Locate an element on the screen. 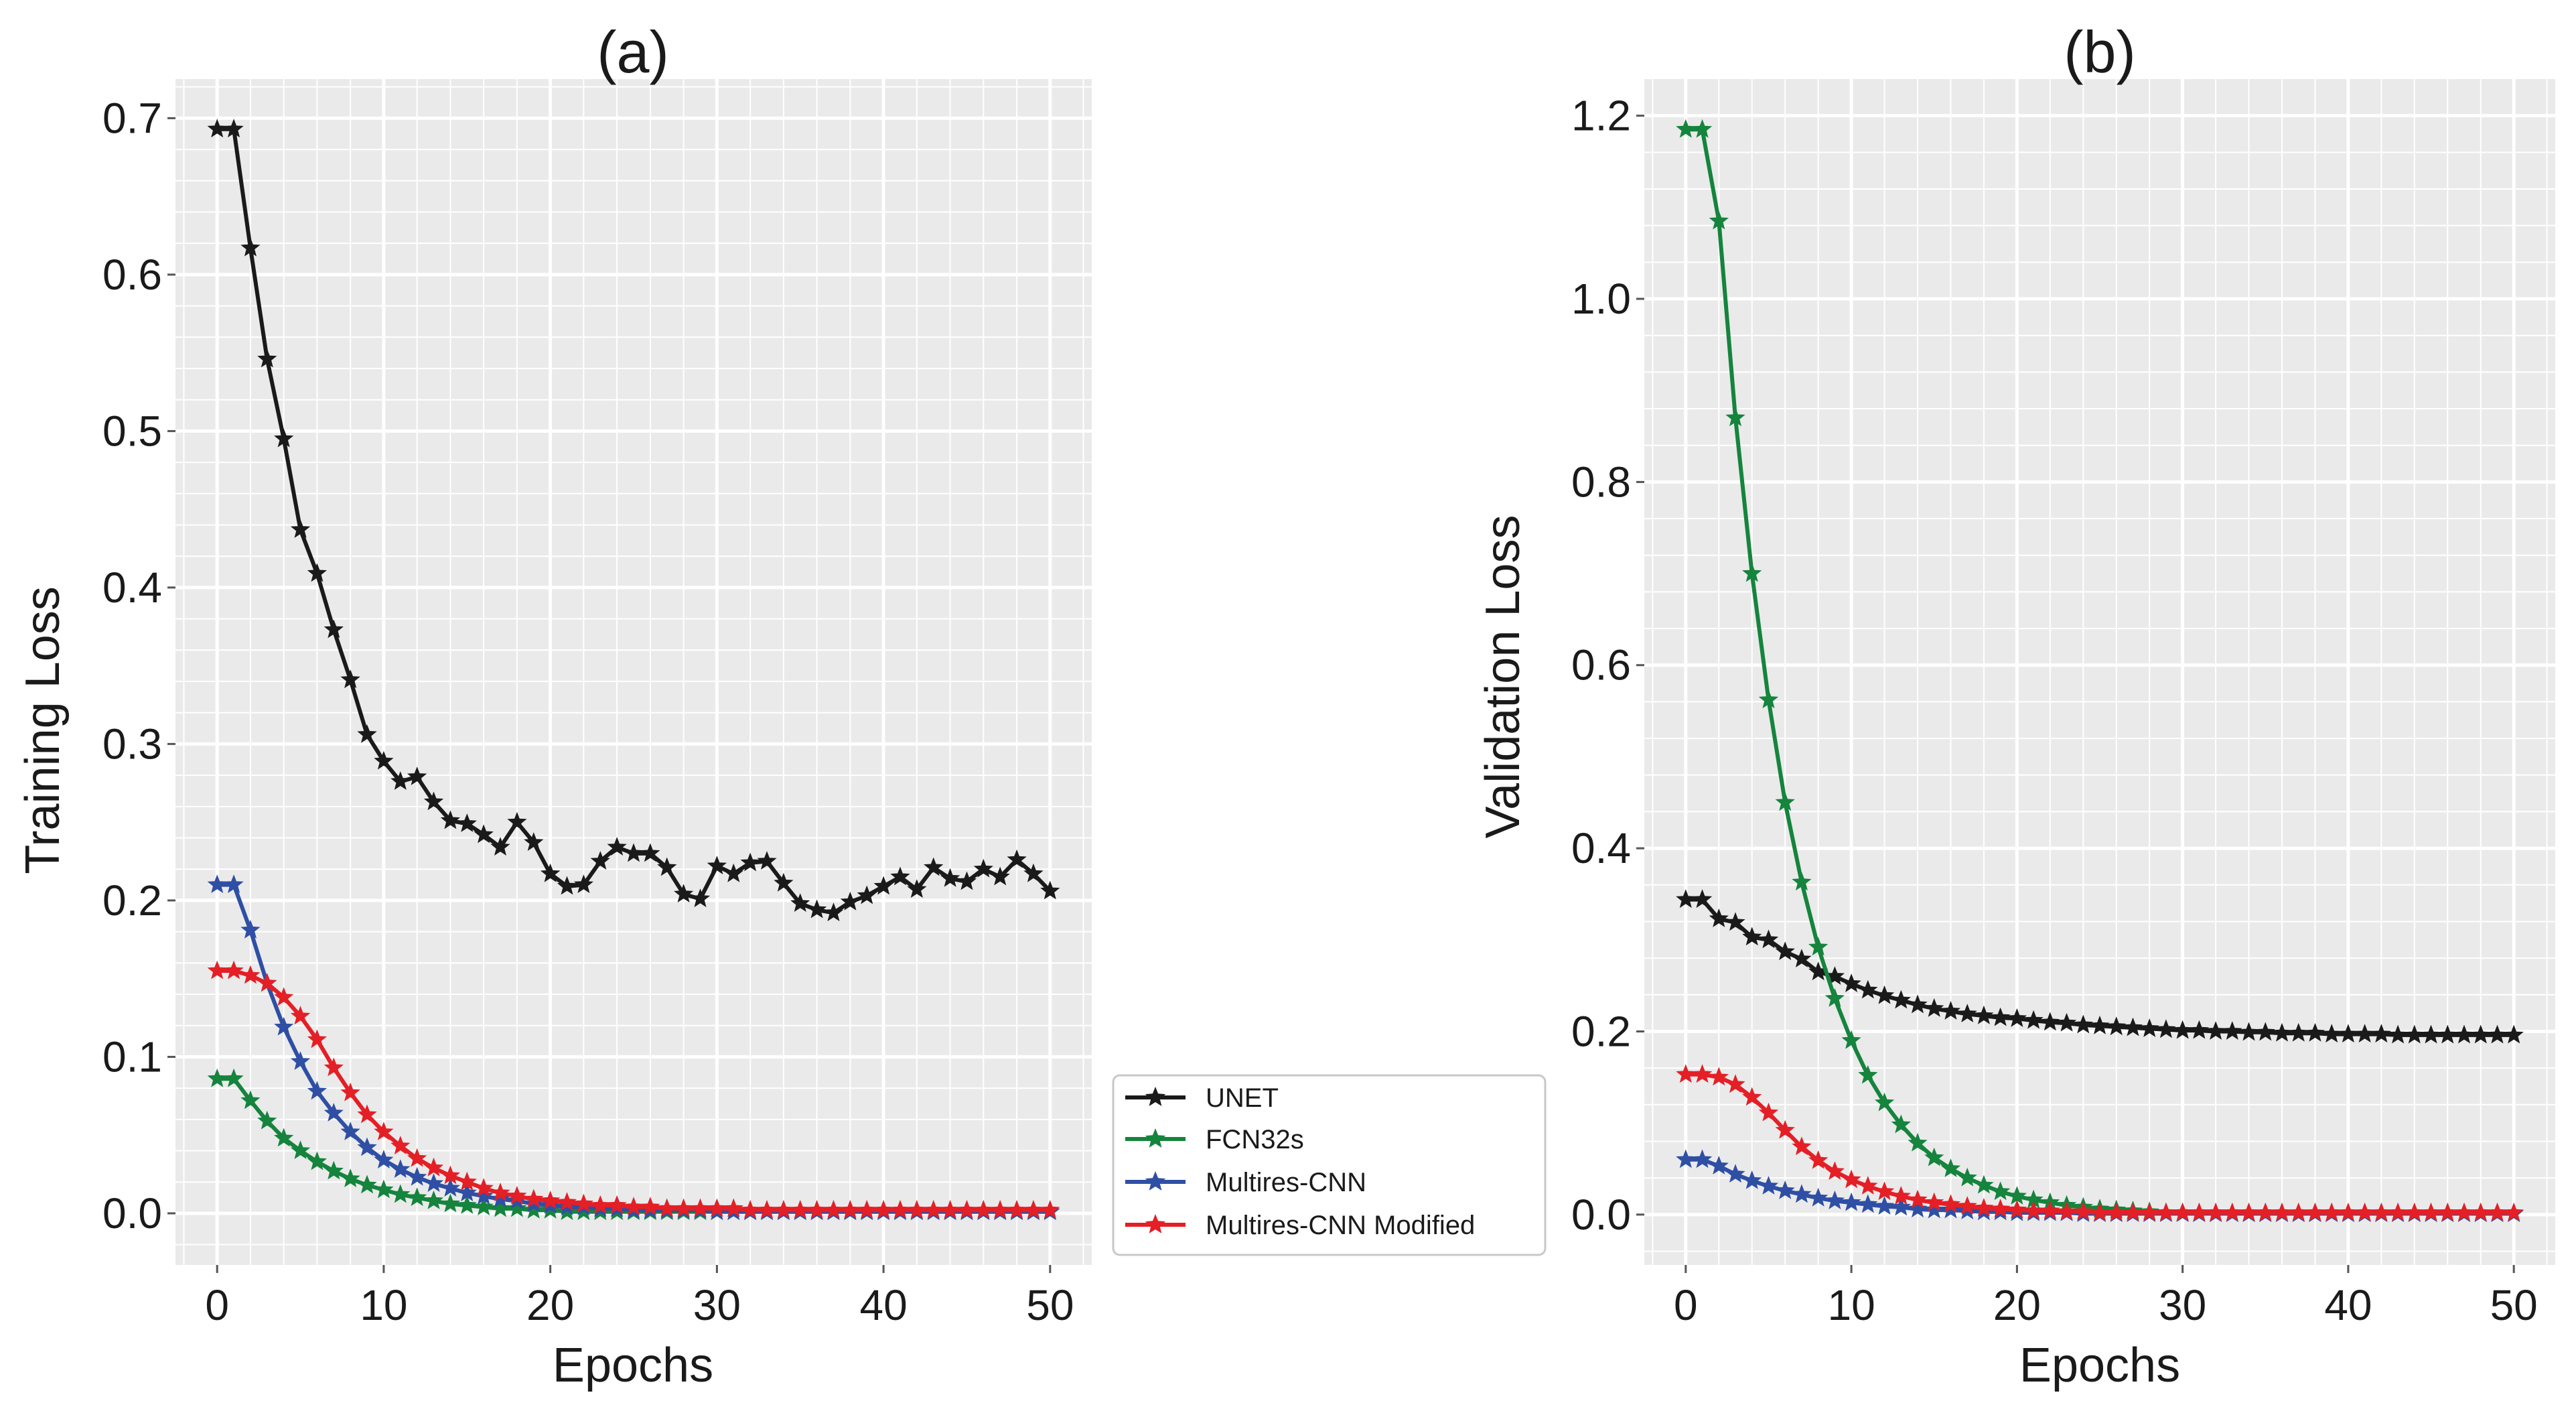 This screenshot has width=2576, height=1409. x-tick-label: 0 is located at coordinates (217, 1305).